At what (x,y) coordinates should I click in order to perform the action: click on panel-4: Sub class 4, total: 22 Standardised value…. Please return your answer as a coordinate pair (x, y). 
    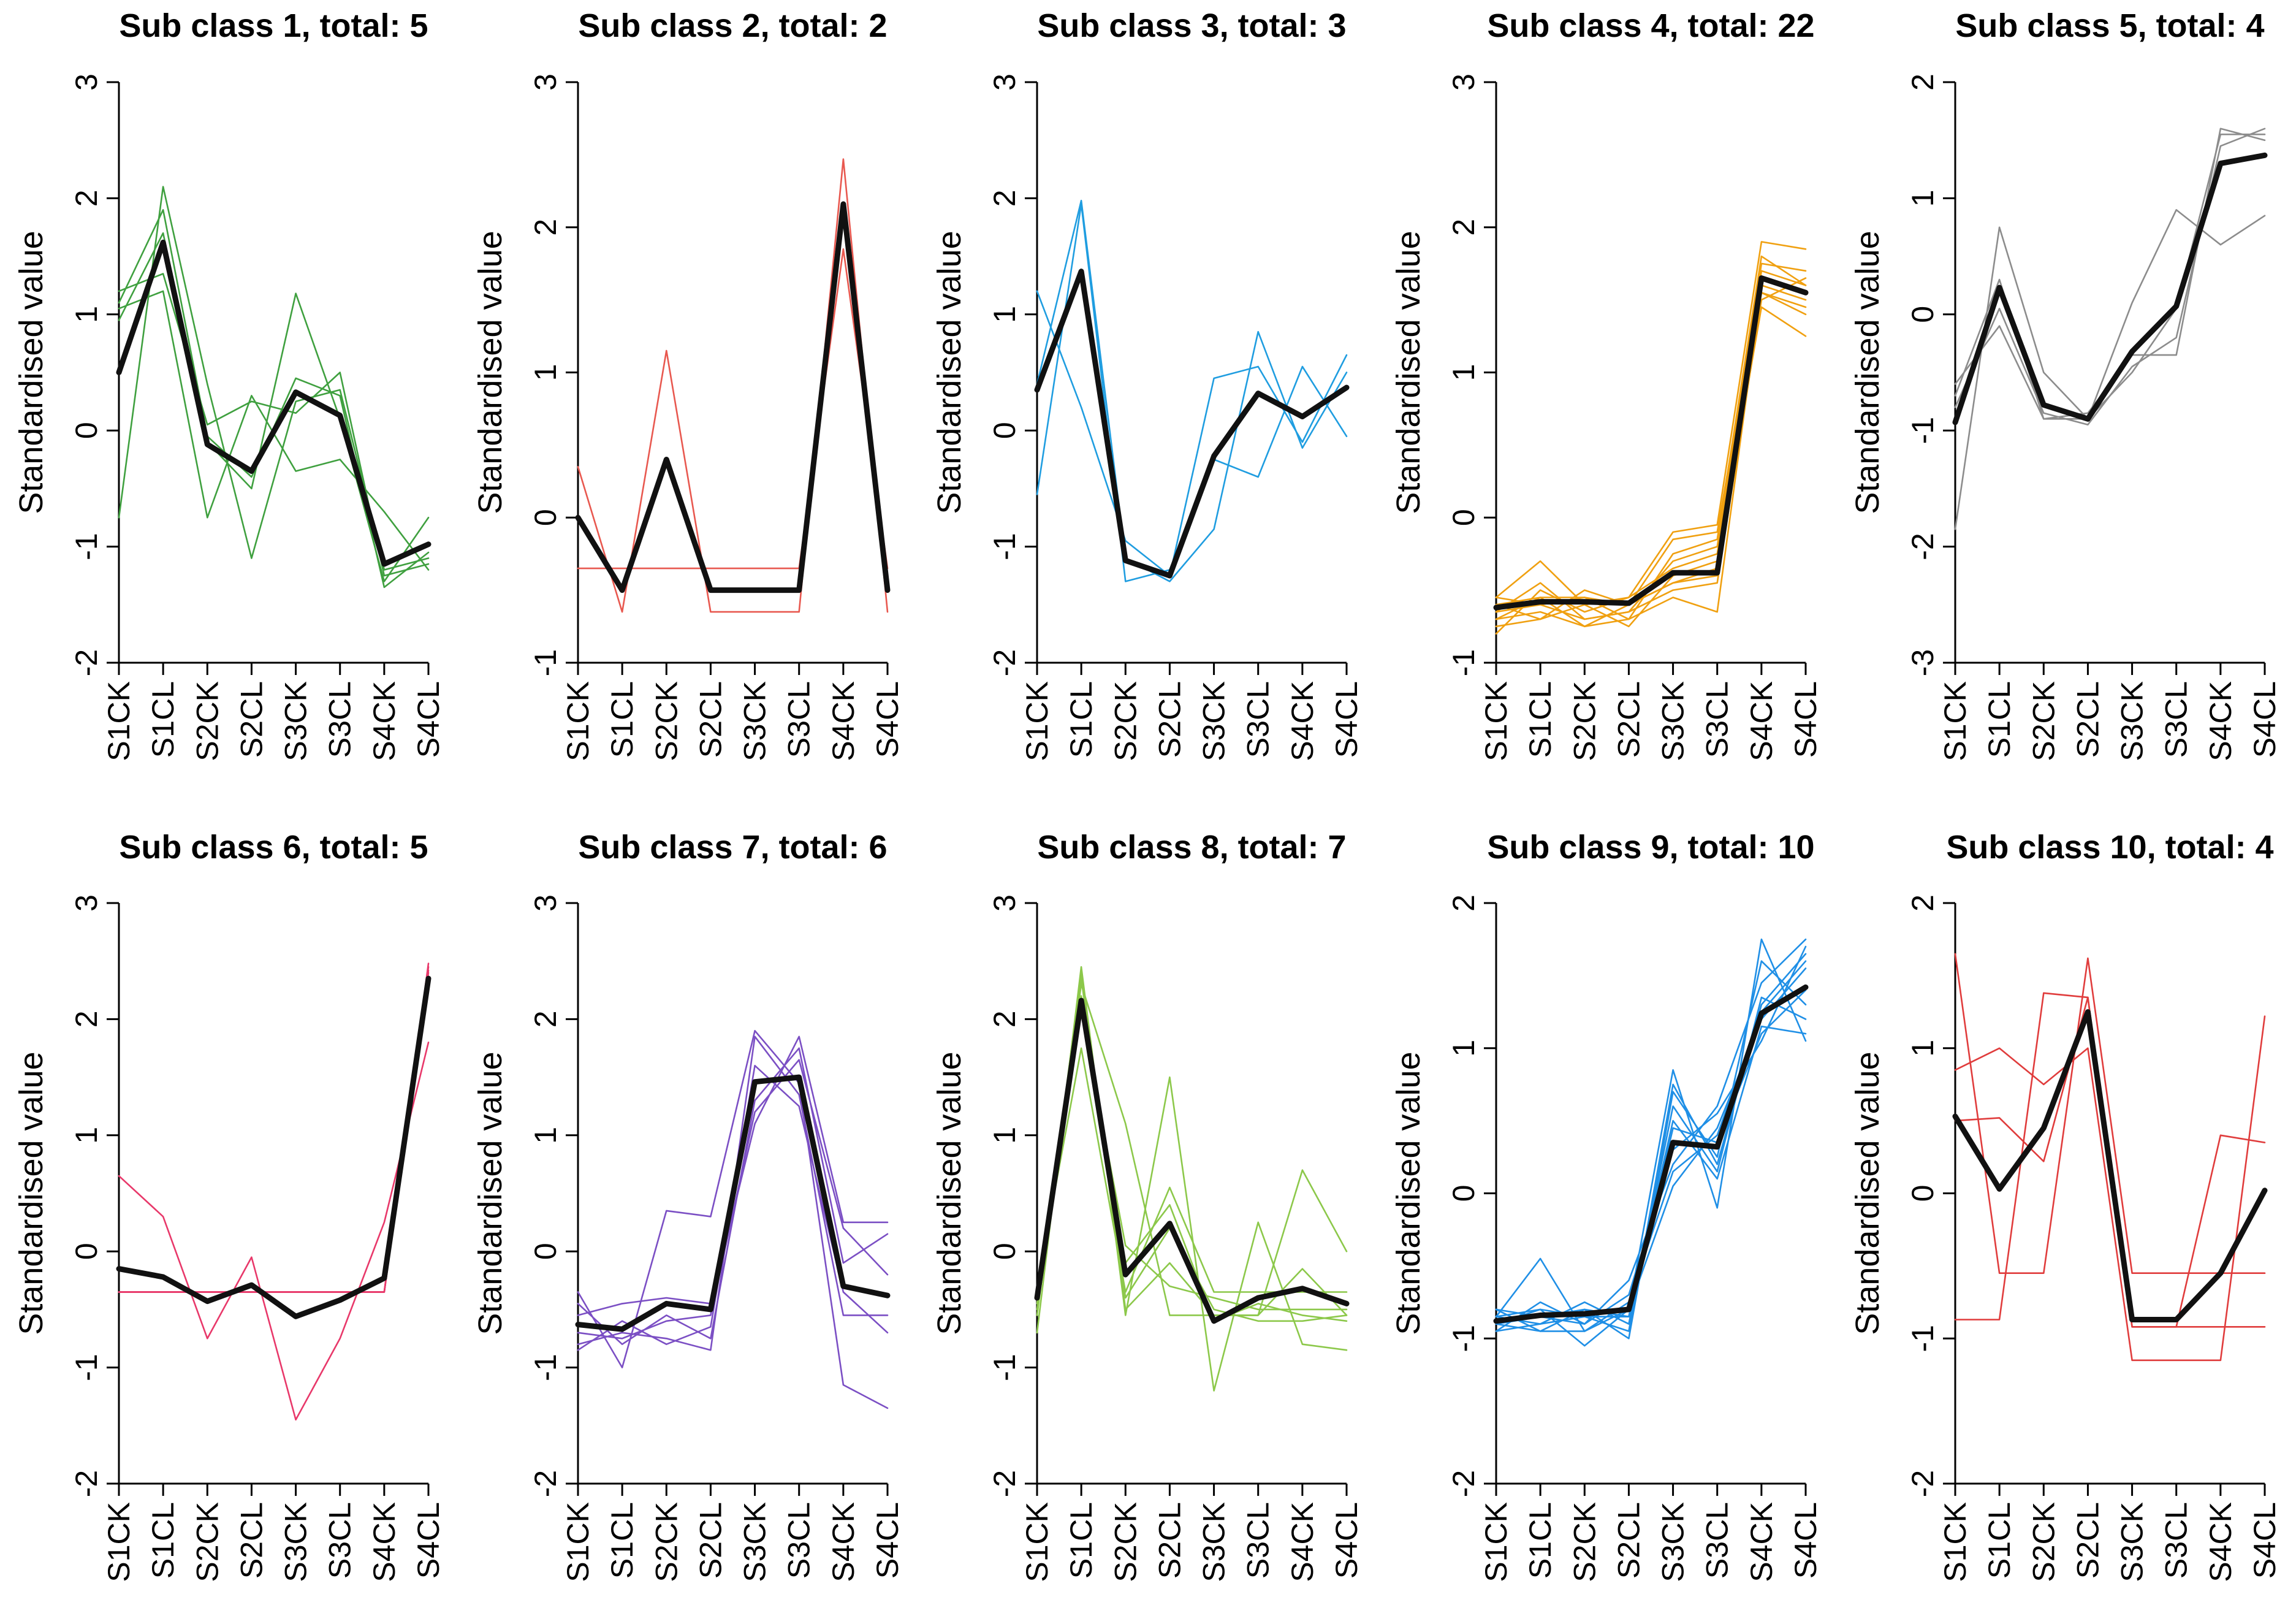
    Looking at the image, I should click on (1606, 384).